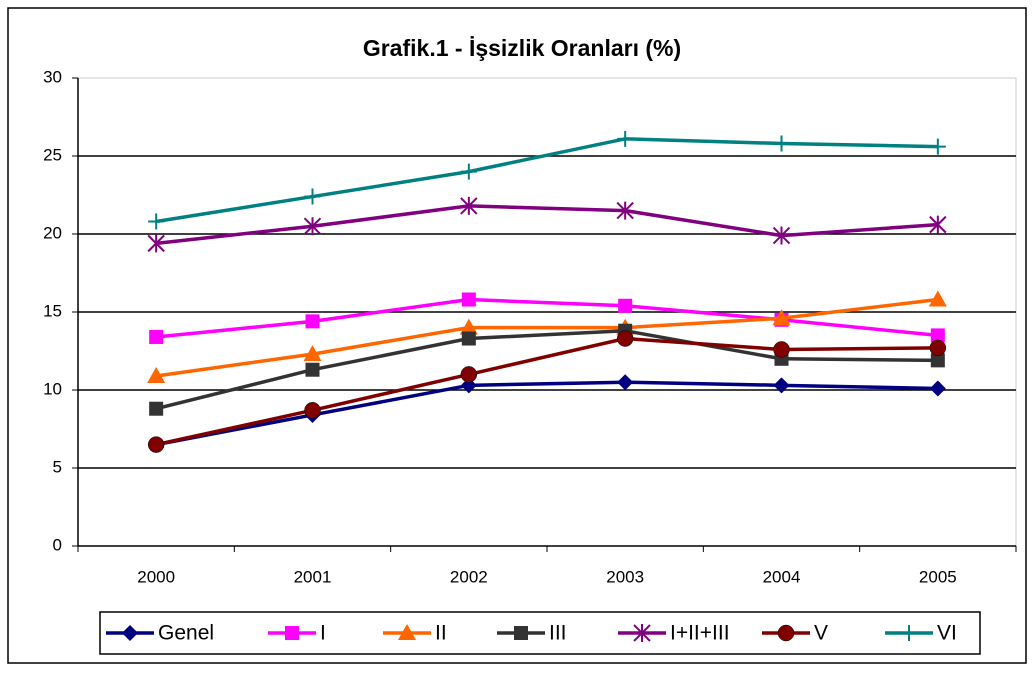 This screenshot has width=1034, height=673. I want to click on legend-label: Genel, so click(186, 633).